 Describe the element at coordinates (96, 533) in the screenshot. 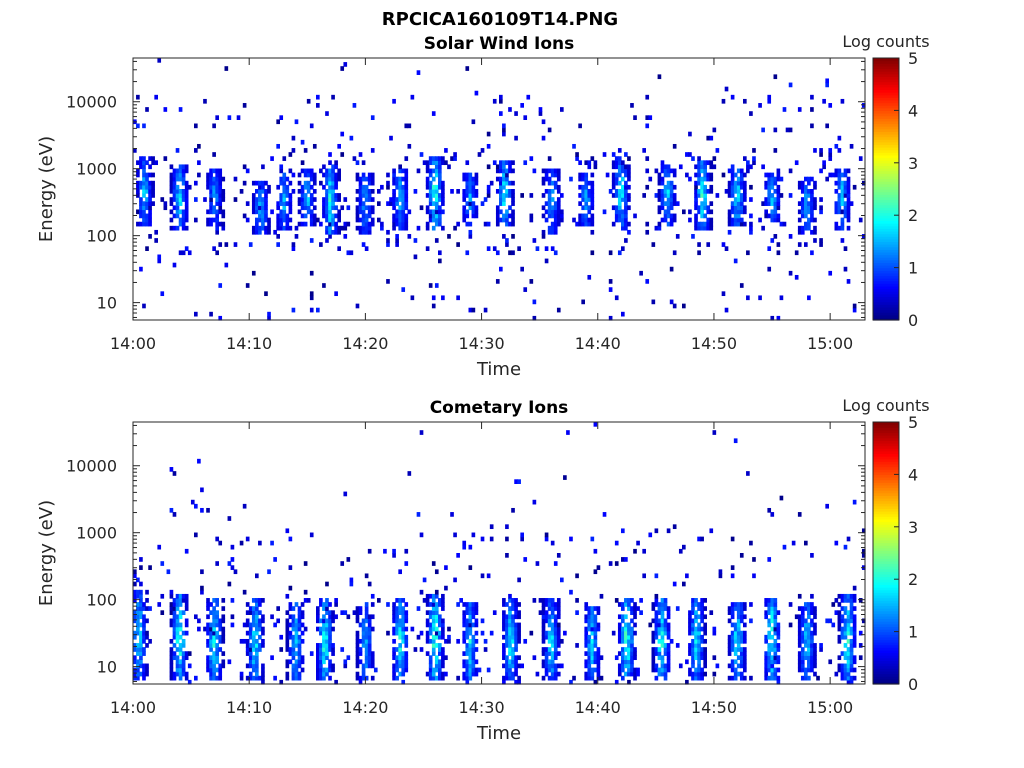

I see `y-tick-label: 1000` at that location.